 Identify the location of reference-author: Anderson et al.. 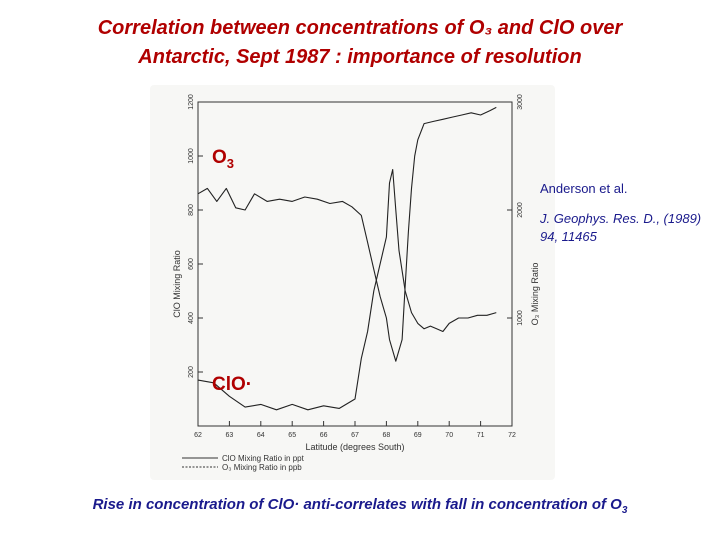
(584, 188).